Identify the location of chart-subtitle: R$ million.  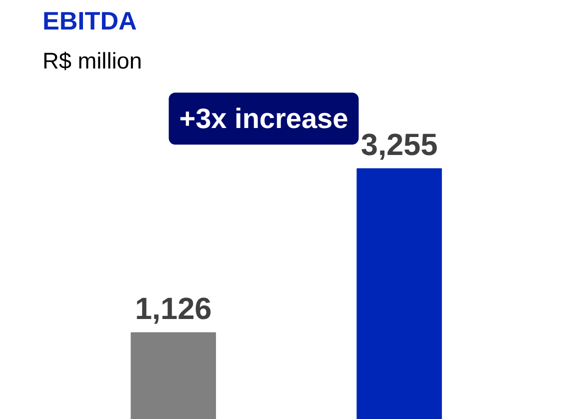
(92, 61).